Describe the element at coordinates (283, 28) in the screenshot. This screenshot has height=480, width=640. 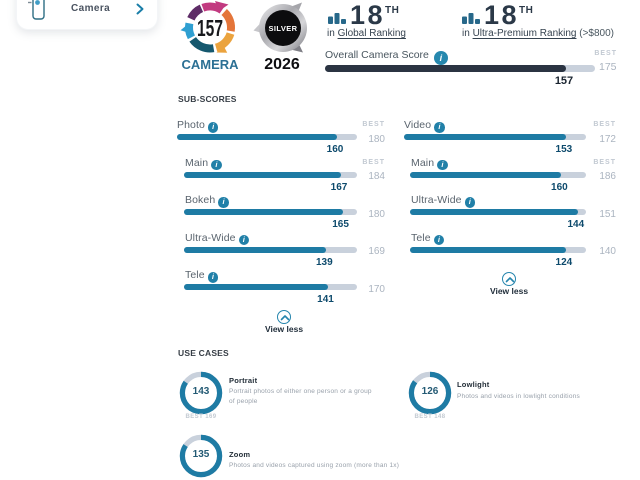
I see `svg-text: SILVER` at that location.